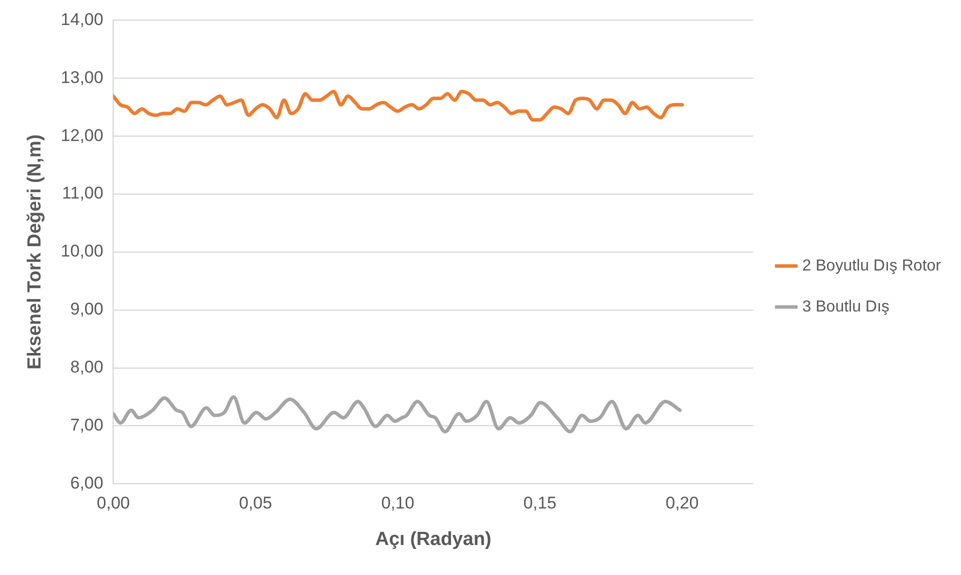  What do you see at coordinates (540, 503) in the screenshot?
I see `x-tick-label: 0,15` at bounding box center [540, 503].